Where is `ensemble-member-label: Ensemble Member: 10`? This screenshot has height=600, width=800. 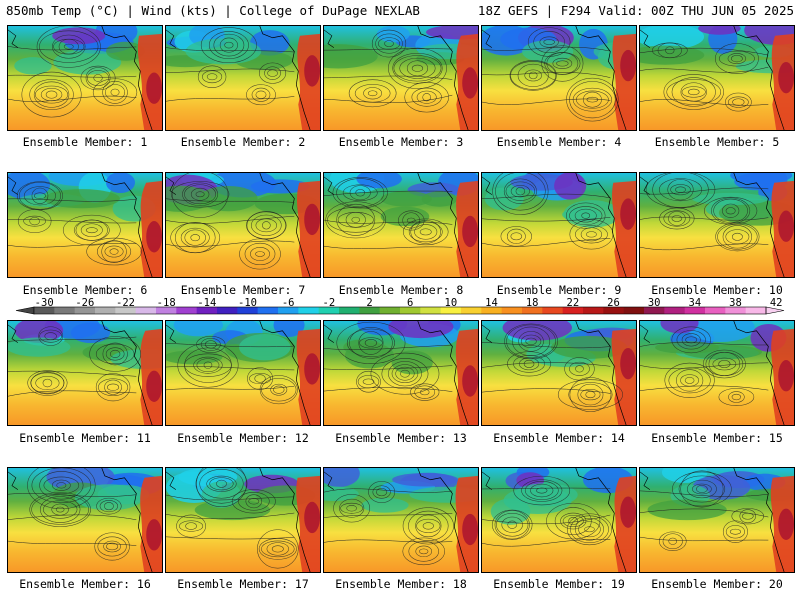
ensemble-member-label: Ensemble Member: 10 is located at coordinates (717, 290).